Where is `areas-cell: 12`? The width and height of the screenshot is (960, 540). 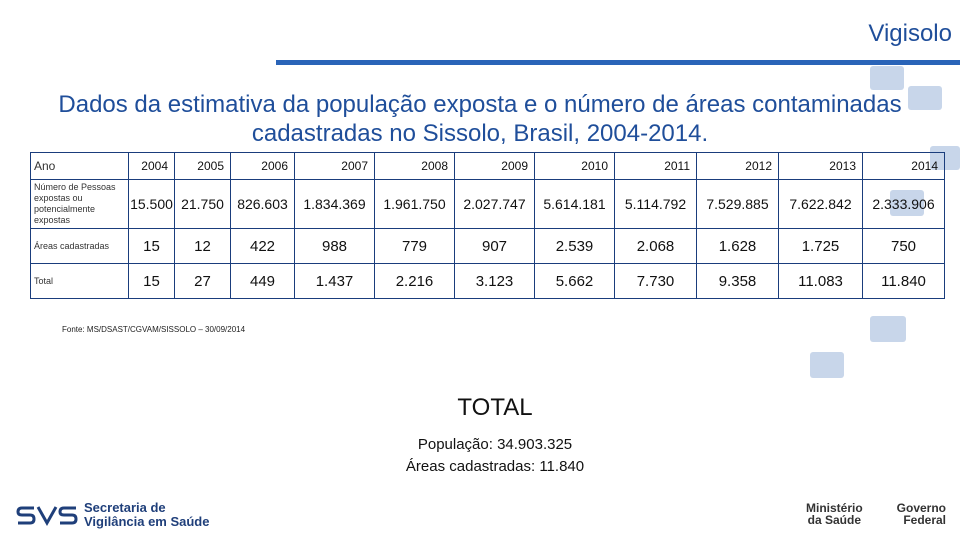
areas-cell: 12 is located at coordinates (202, 246).